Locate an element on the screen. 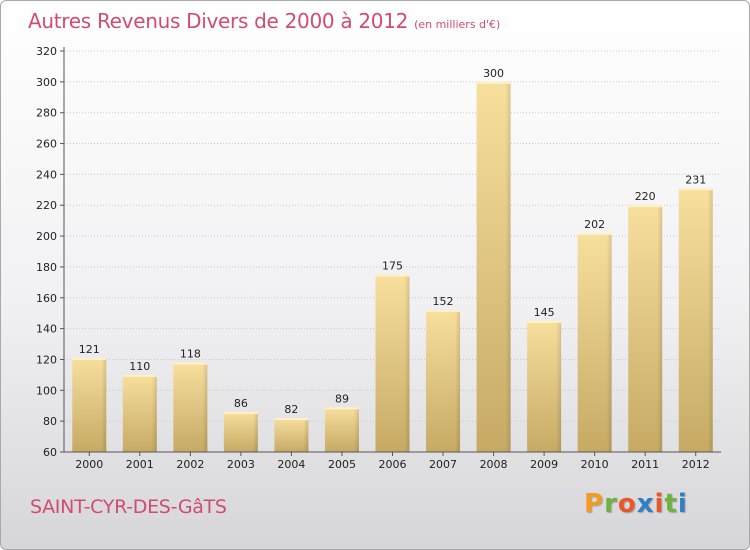 This screenshot has width=750, height=550. value-label: 152 is located at coordinates (443, 301).